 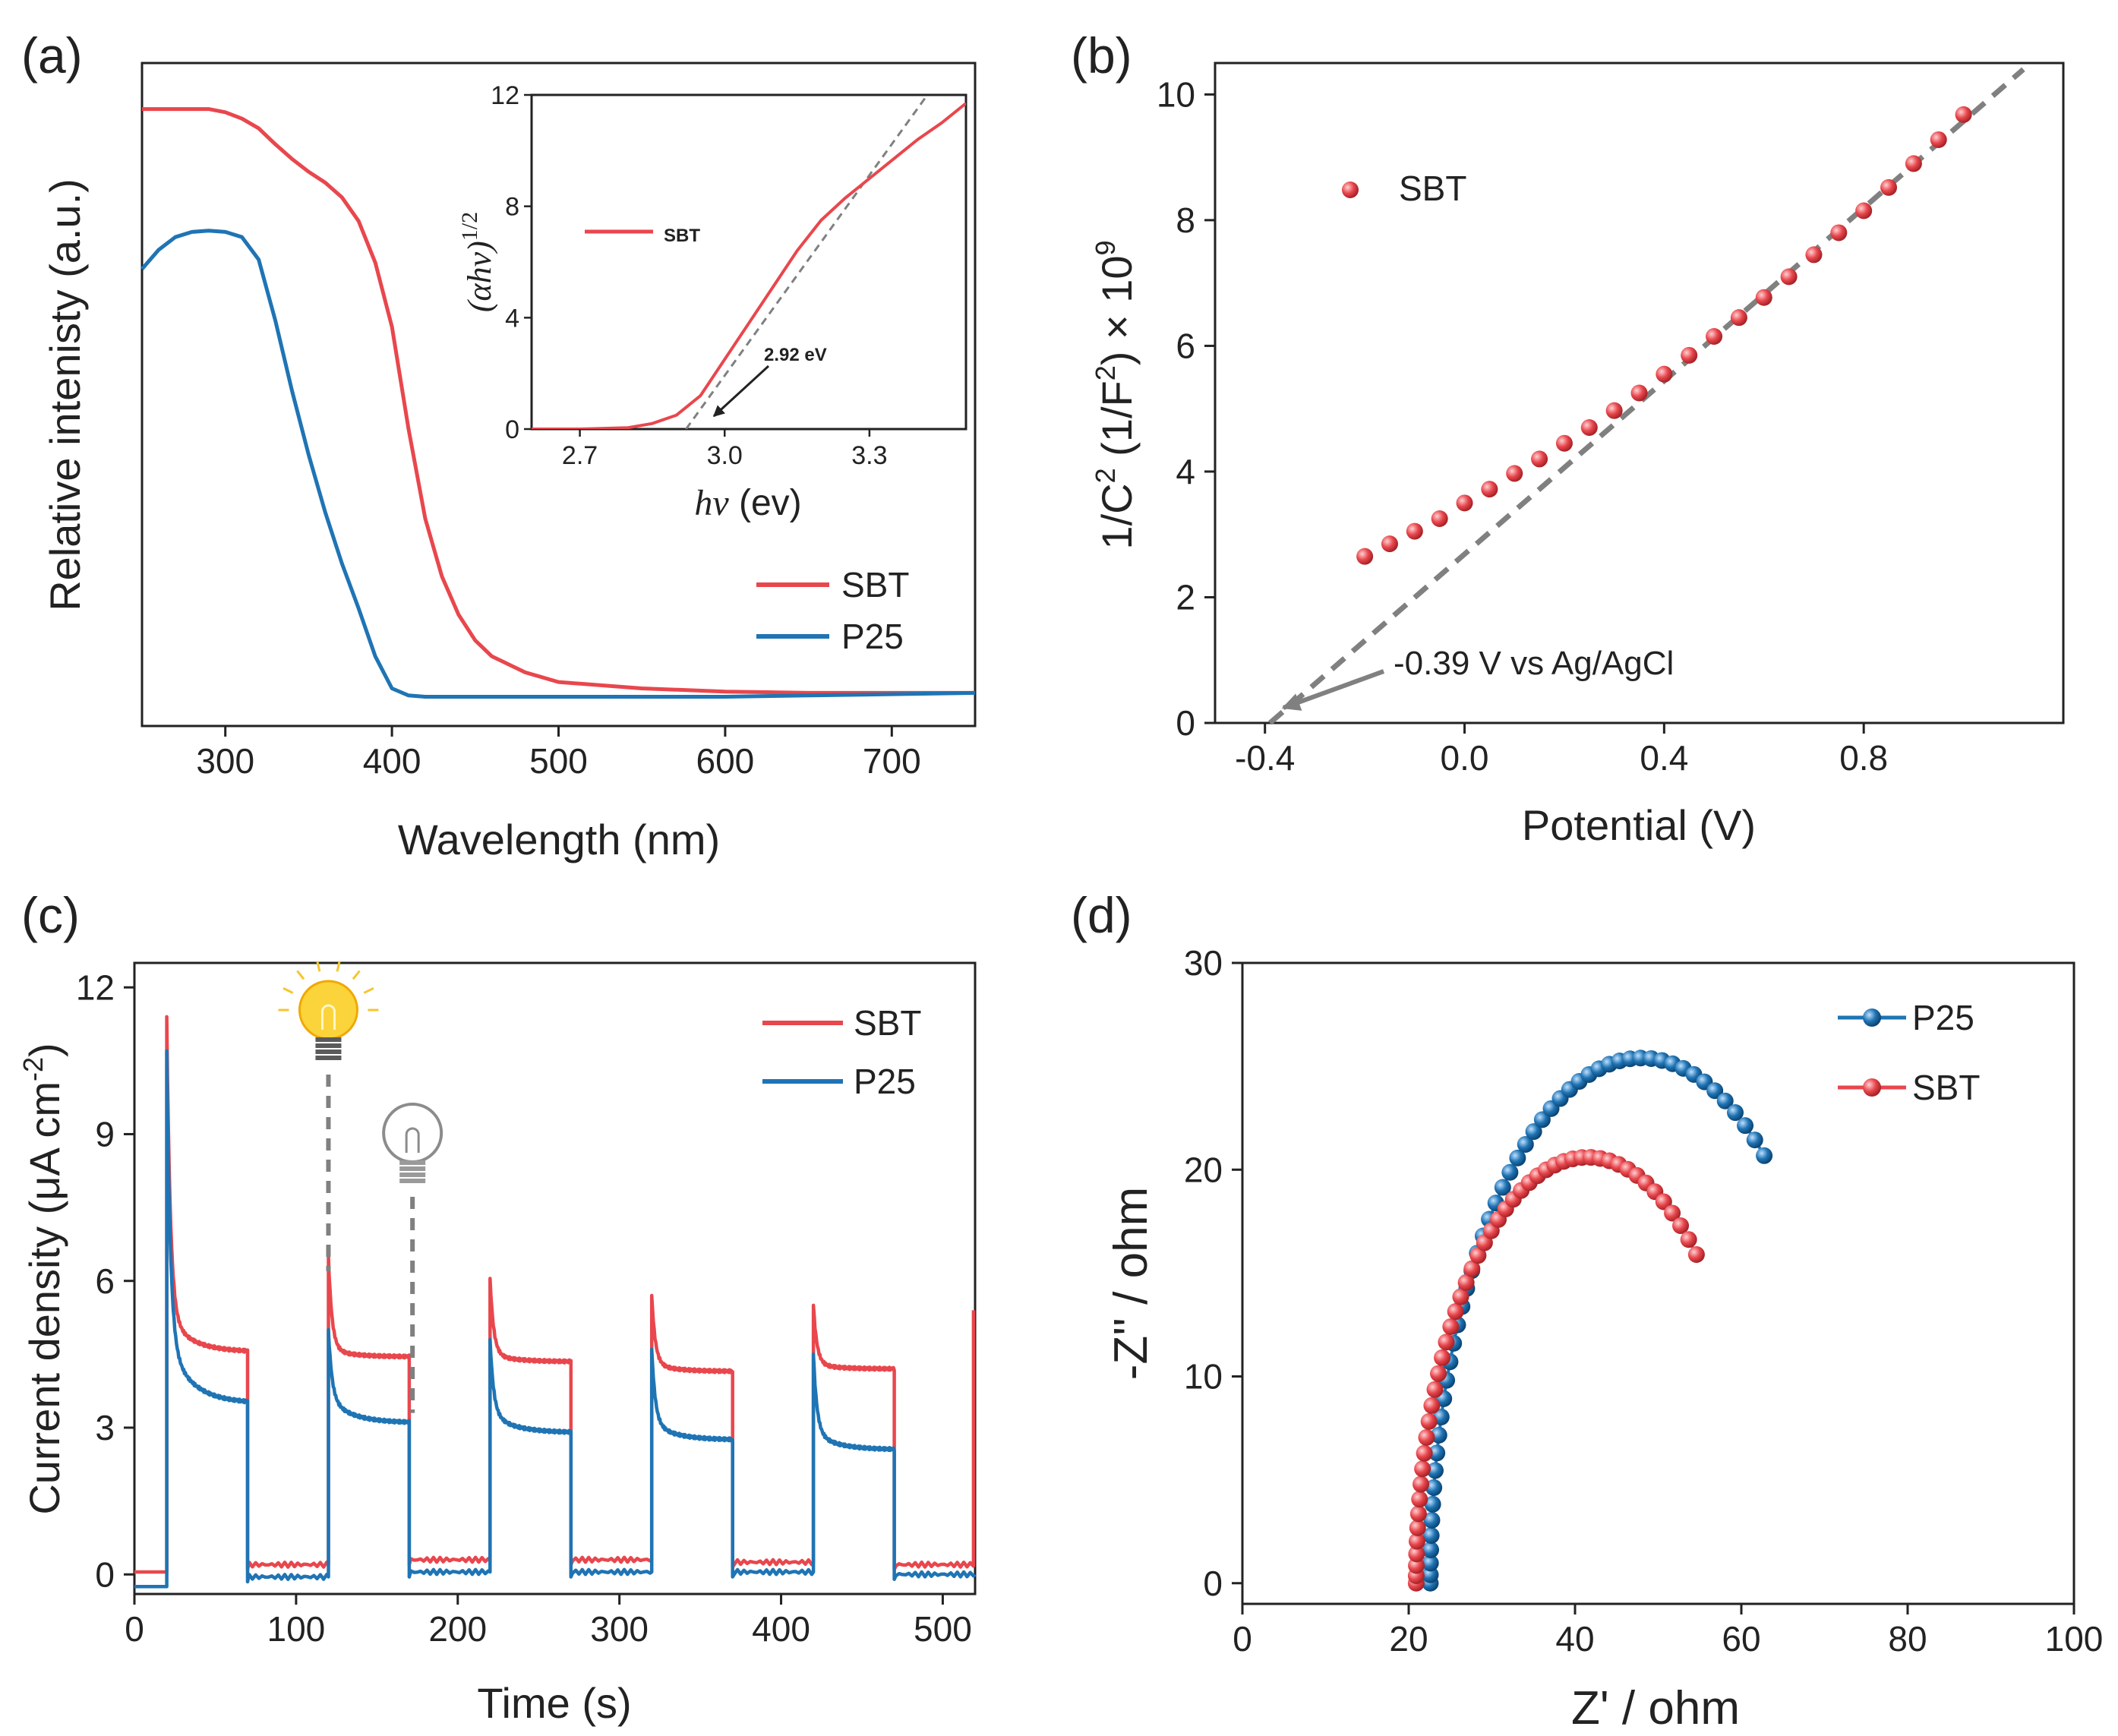 I want to click on y-tick-label: 6, so click(x=105, y=1281).